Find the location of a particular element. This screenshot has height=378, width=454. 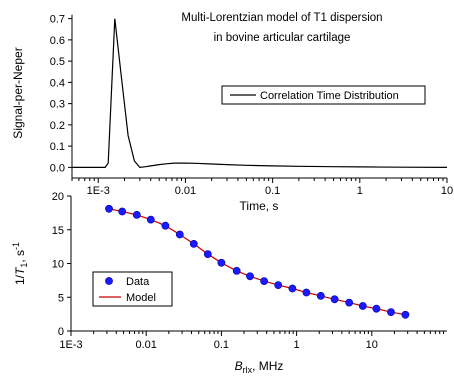

bottom-y-axis-title-sub: 1 is located at coordinates (24, 265).